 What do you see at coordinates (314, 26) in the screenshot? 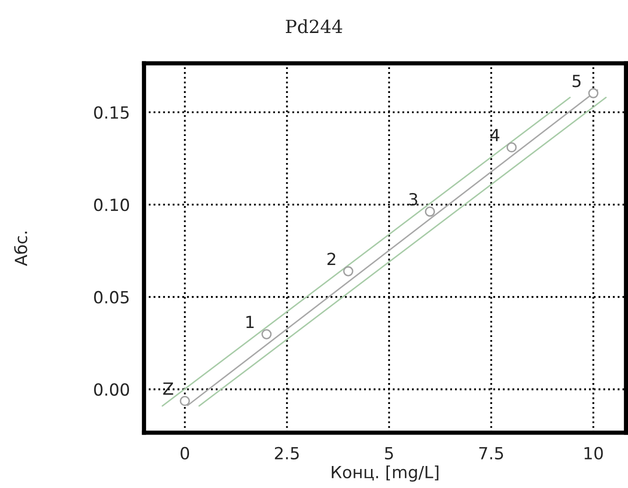
I see `chart-title: Pd244` at bounding box center [314, 26].